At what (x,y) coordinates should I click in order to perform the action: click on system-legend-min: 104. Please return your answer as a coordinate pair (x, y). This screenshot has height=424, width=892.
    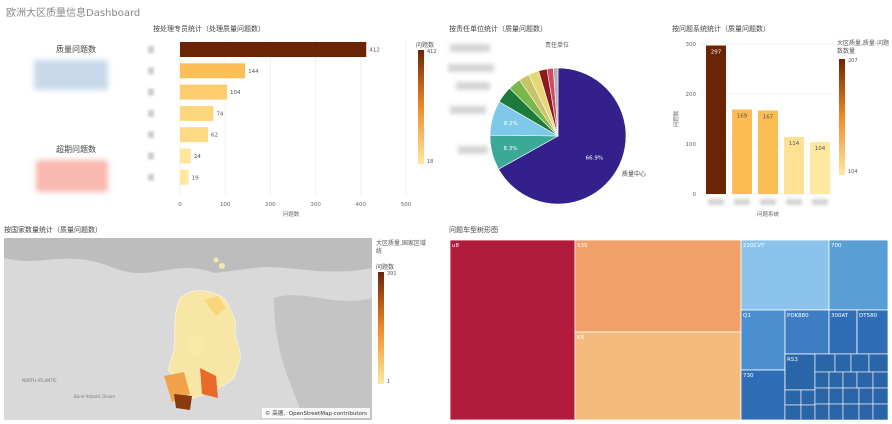
    Looking at the image, I should click on (853, 172).